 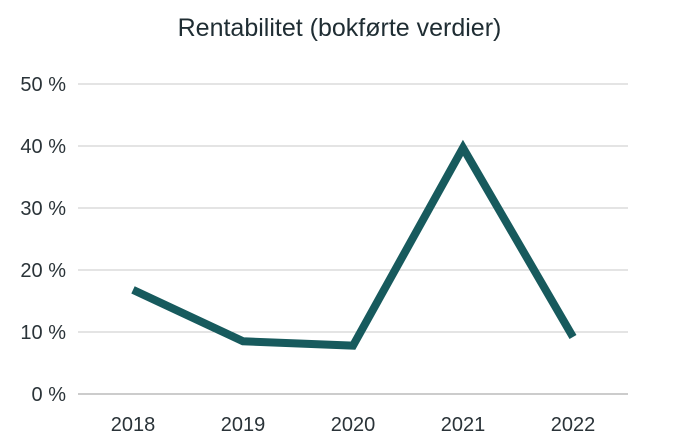 What do you see at coordinates (353, 425) in the screenshot?
I see `x-tick-label: 2020` at bounding box center [353, 425].